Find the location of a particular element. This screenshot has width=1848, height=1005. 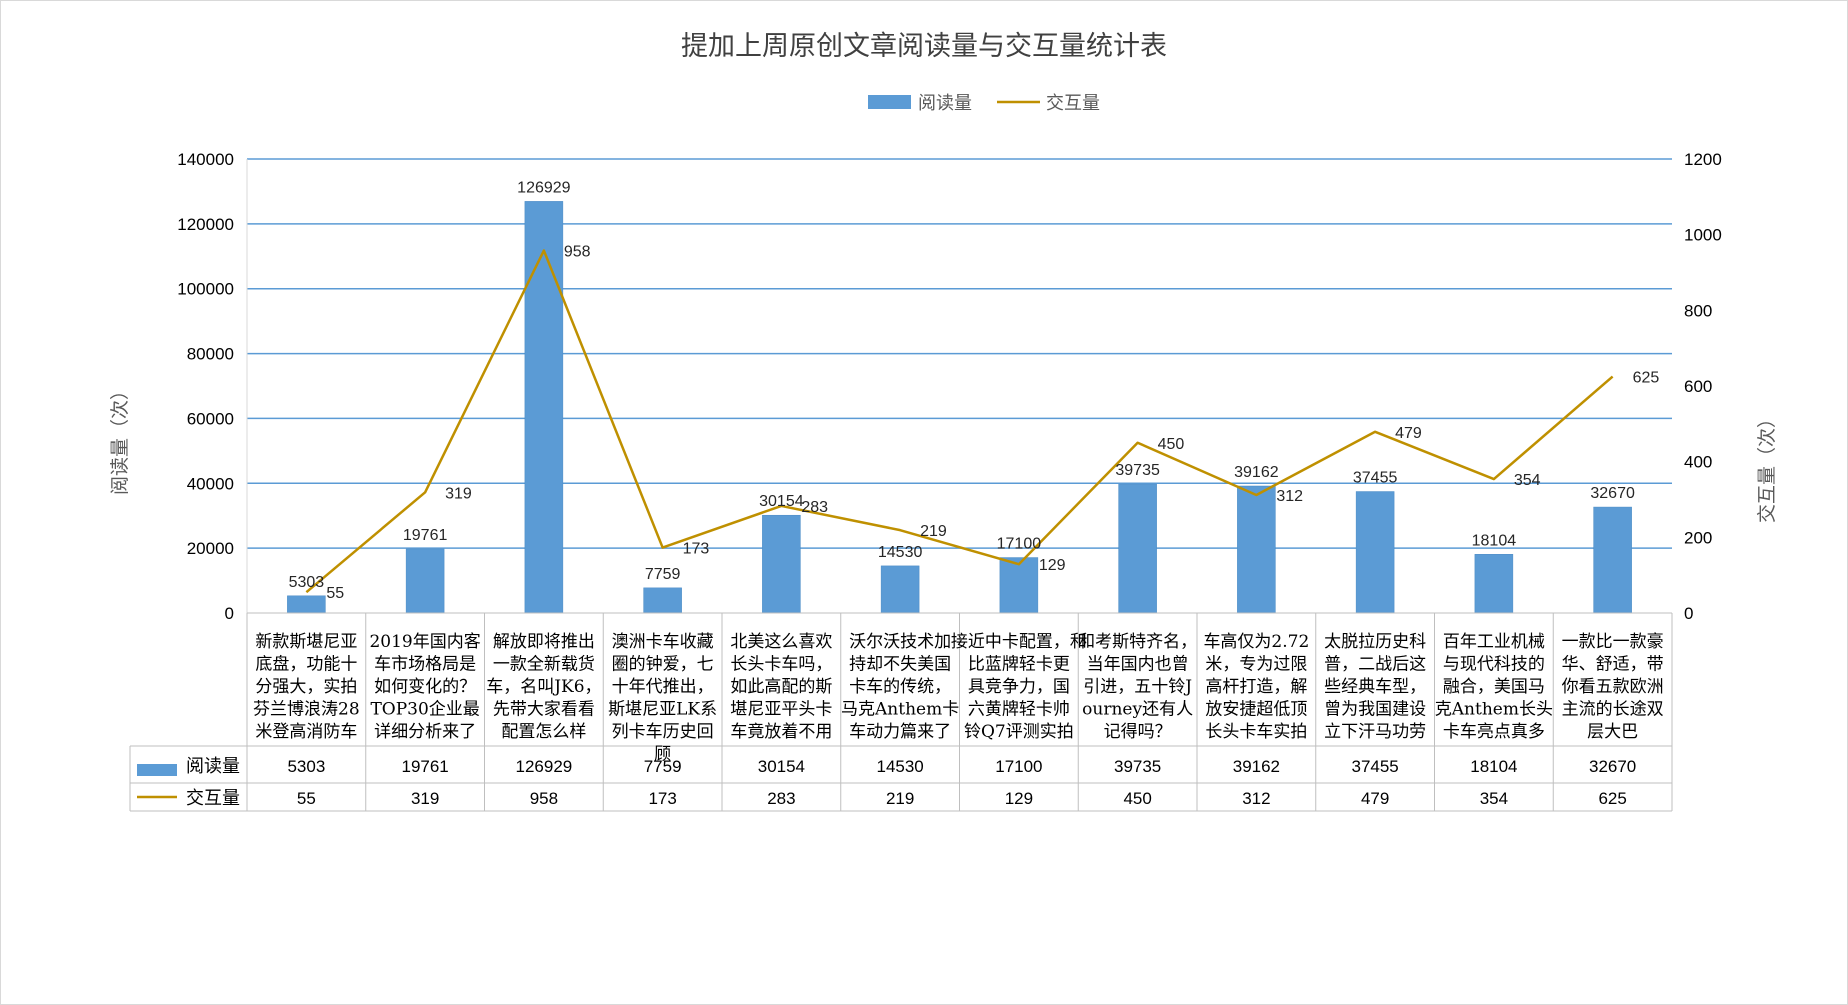

category-label: 解放即将推出一款全新载货车，名叫JK6，先带大家看看配置怎么样 is located at coordinates (543, 687).